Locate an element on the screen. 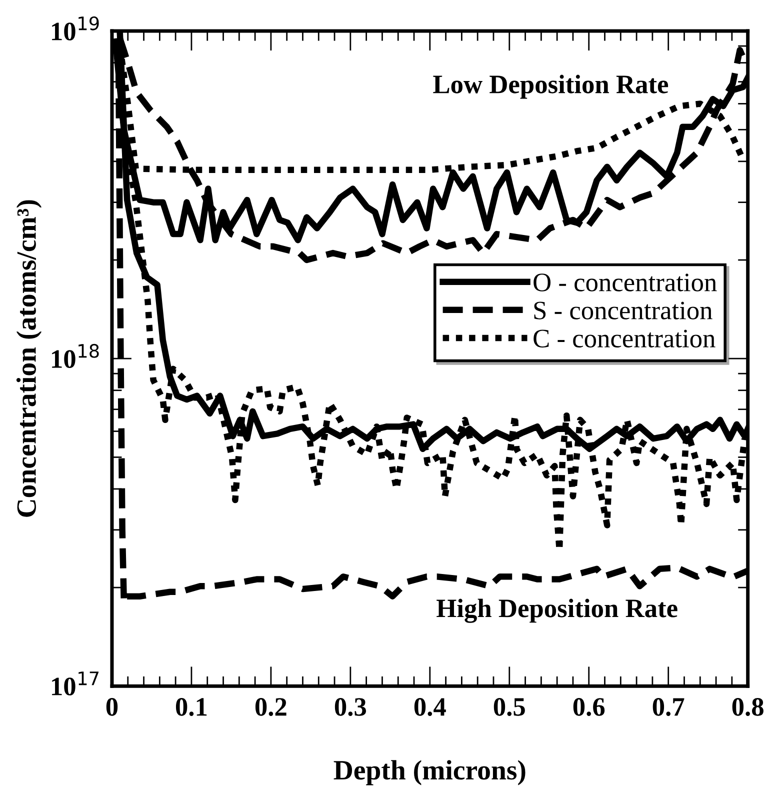  legend-label: C - concentration is located at coordinates (625, 339).